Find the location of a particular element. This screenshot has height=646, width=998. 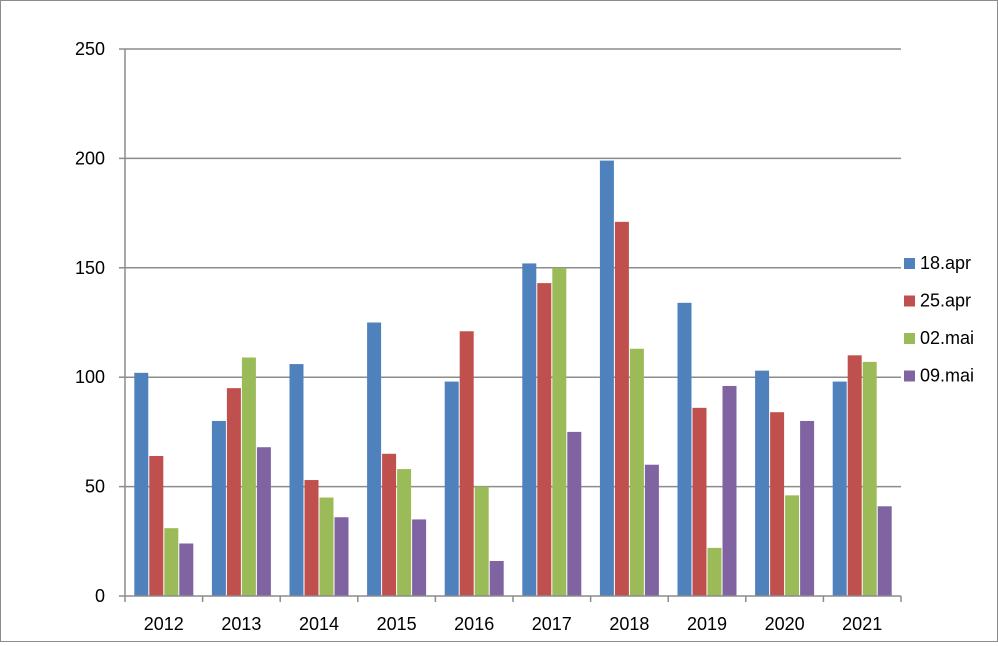

y-tick-label: 250 is located at coordinates (90, 49).